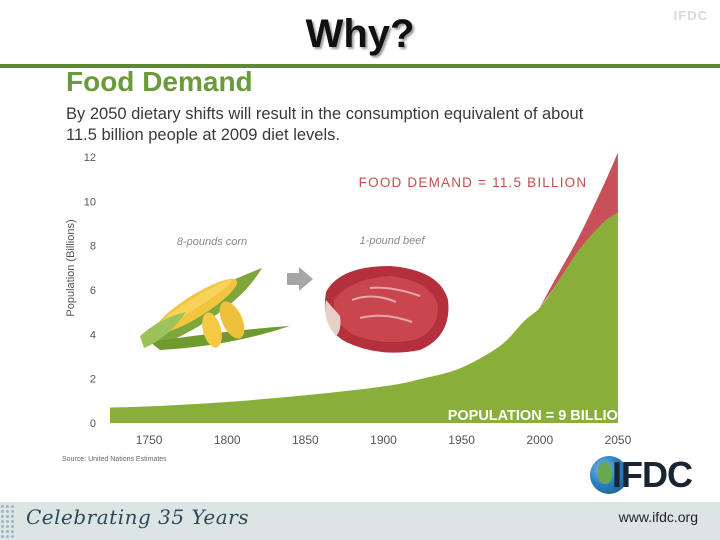 This screenshot has width=720, height=540. Describe the element at coordinates (360, 521) in the screenshot. I see `footer-band` at that location.